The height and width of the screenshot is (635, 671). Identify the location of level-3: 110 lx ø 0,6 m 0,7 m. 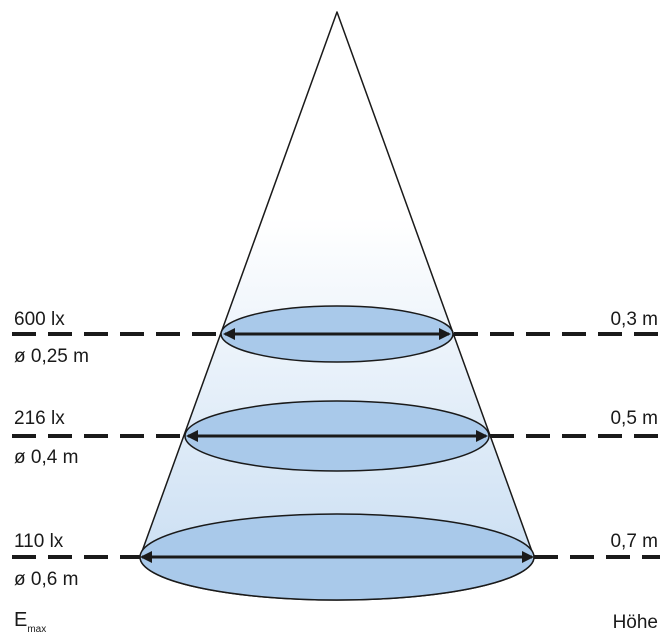
(336, 557).